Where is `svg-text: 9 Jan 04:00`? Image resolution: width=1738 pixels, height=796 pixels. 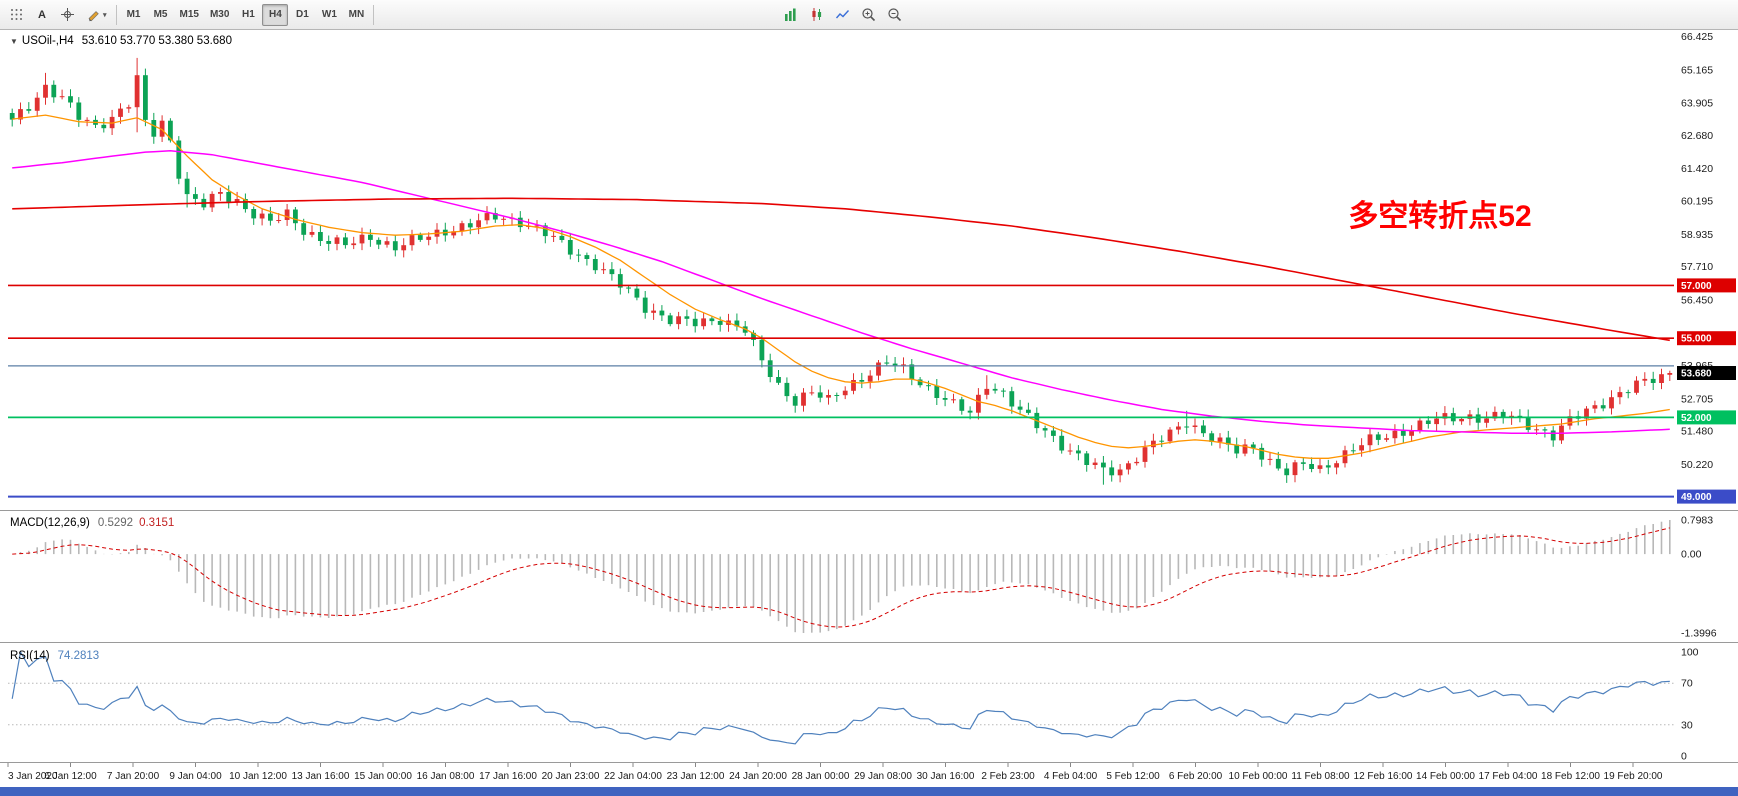 svg-text: 9 Jan 04:00 is located at coordinates (195, 776).